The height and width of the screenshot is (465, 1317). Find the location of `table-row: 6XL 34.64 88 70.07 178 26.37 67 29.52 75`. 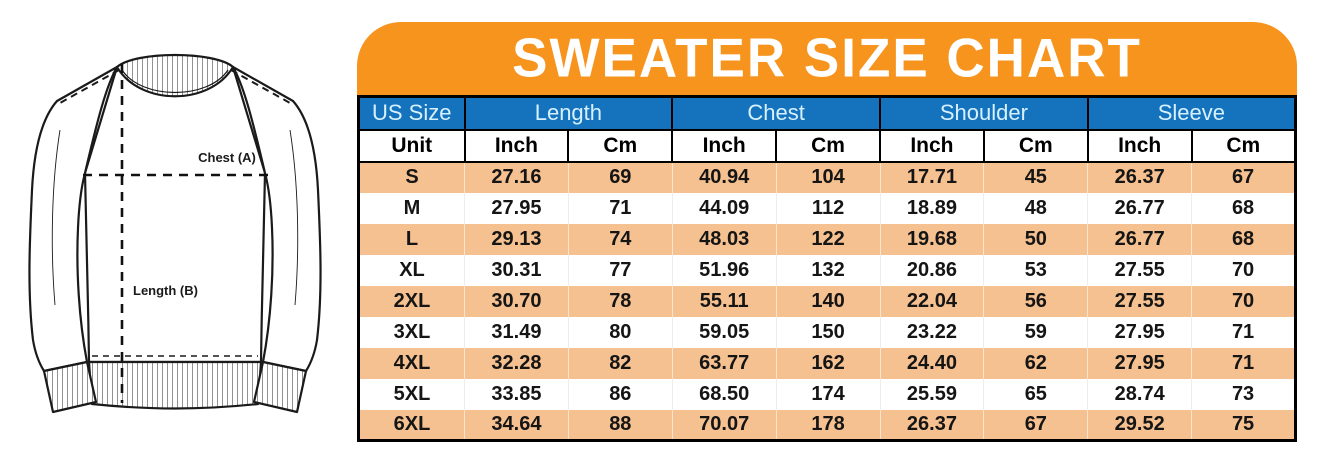

table-row: 6XL 34.64 88 70.07 178 26.37 67 29.52 75 is located at coordinates (827, 425).